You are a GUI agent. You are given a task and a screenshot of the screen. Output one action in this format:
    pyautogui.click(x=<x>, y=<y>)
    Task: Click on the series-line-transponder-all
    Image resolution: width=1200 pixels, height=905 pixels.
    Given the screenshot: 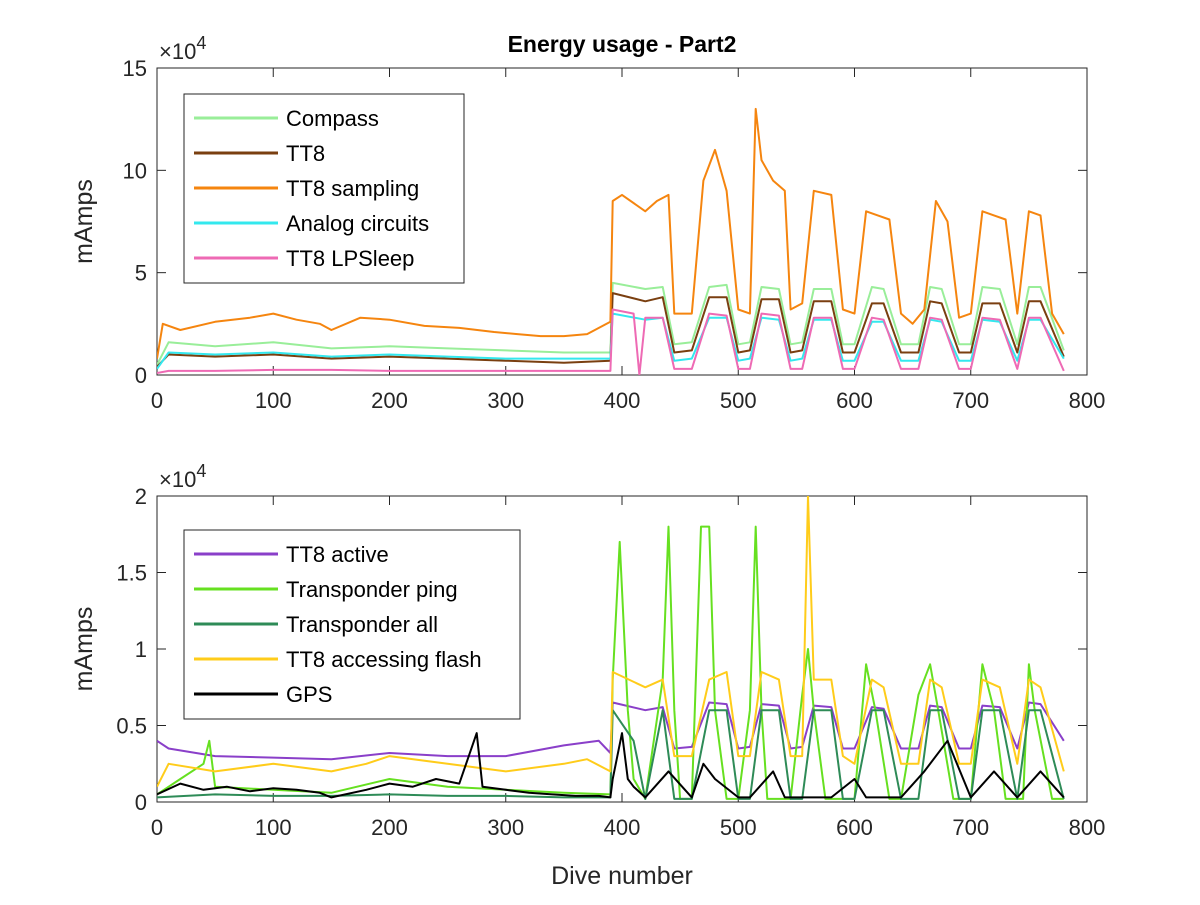 What is the action you would take?
    pyautogui.click(x=611, y=754)
    